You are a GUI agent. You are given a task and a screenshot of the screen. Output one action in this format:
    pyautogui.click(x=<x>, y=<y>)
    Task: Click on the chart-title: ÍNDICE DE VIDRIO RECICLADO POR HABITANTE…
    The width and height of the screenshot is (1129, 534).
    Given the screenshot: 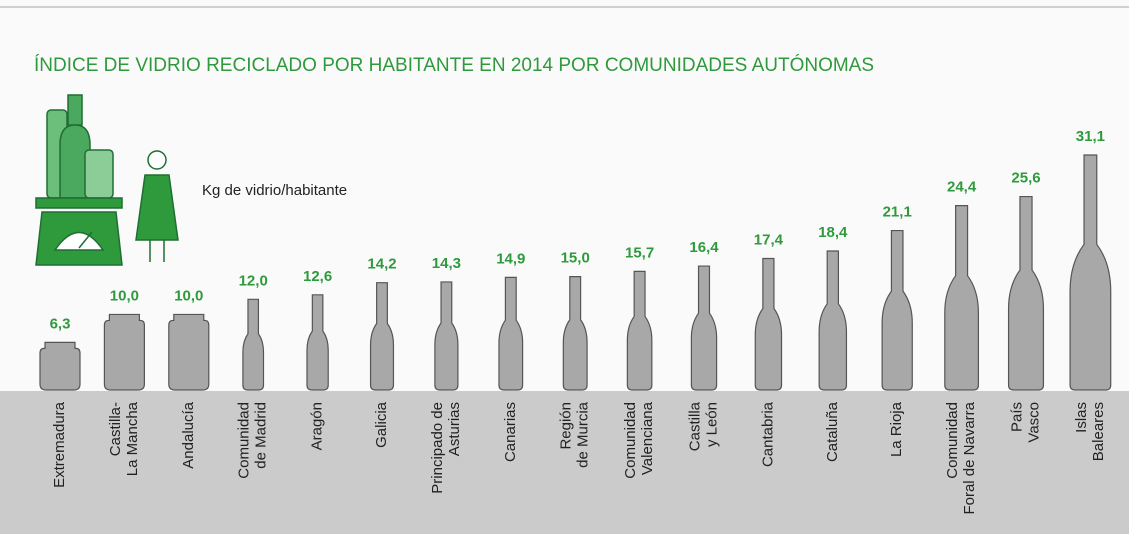 What is the action you would take?
    pyautogui.click(x=454, y=65)
    